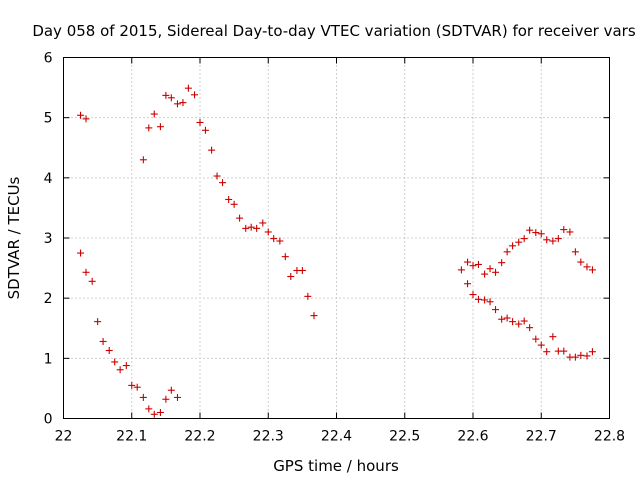  What do you see at coordinates (64, 437) in the screenshot?
I see `x-tick-label: 22` at bounding box center [64, 437].